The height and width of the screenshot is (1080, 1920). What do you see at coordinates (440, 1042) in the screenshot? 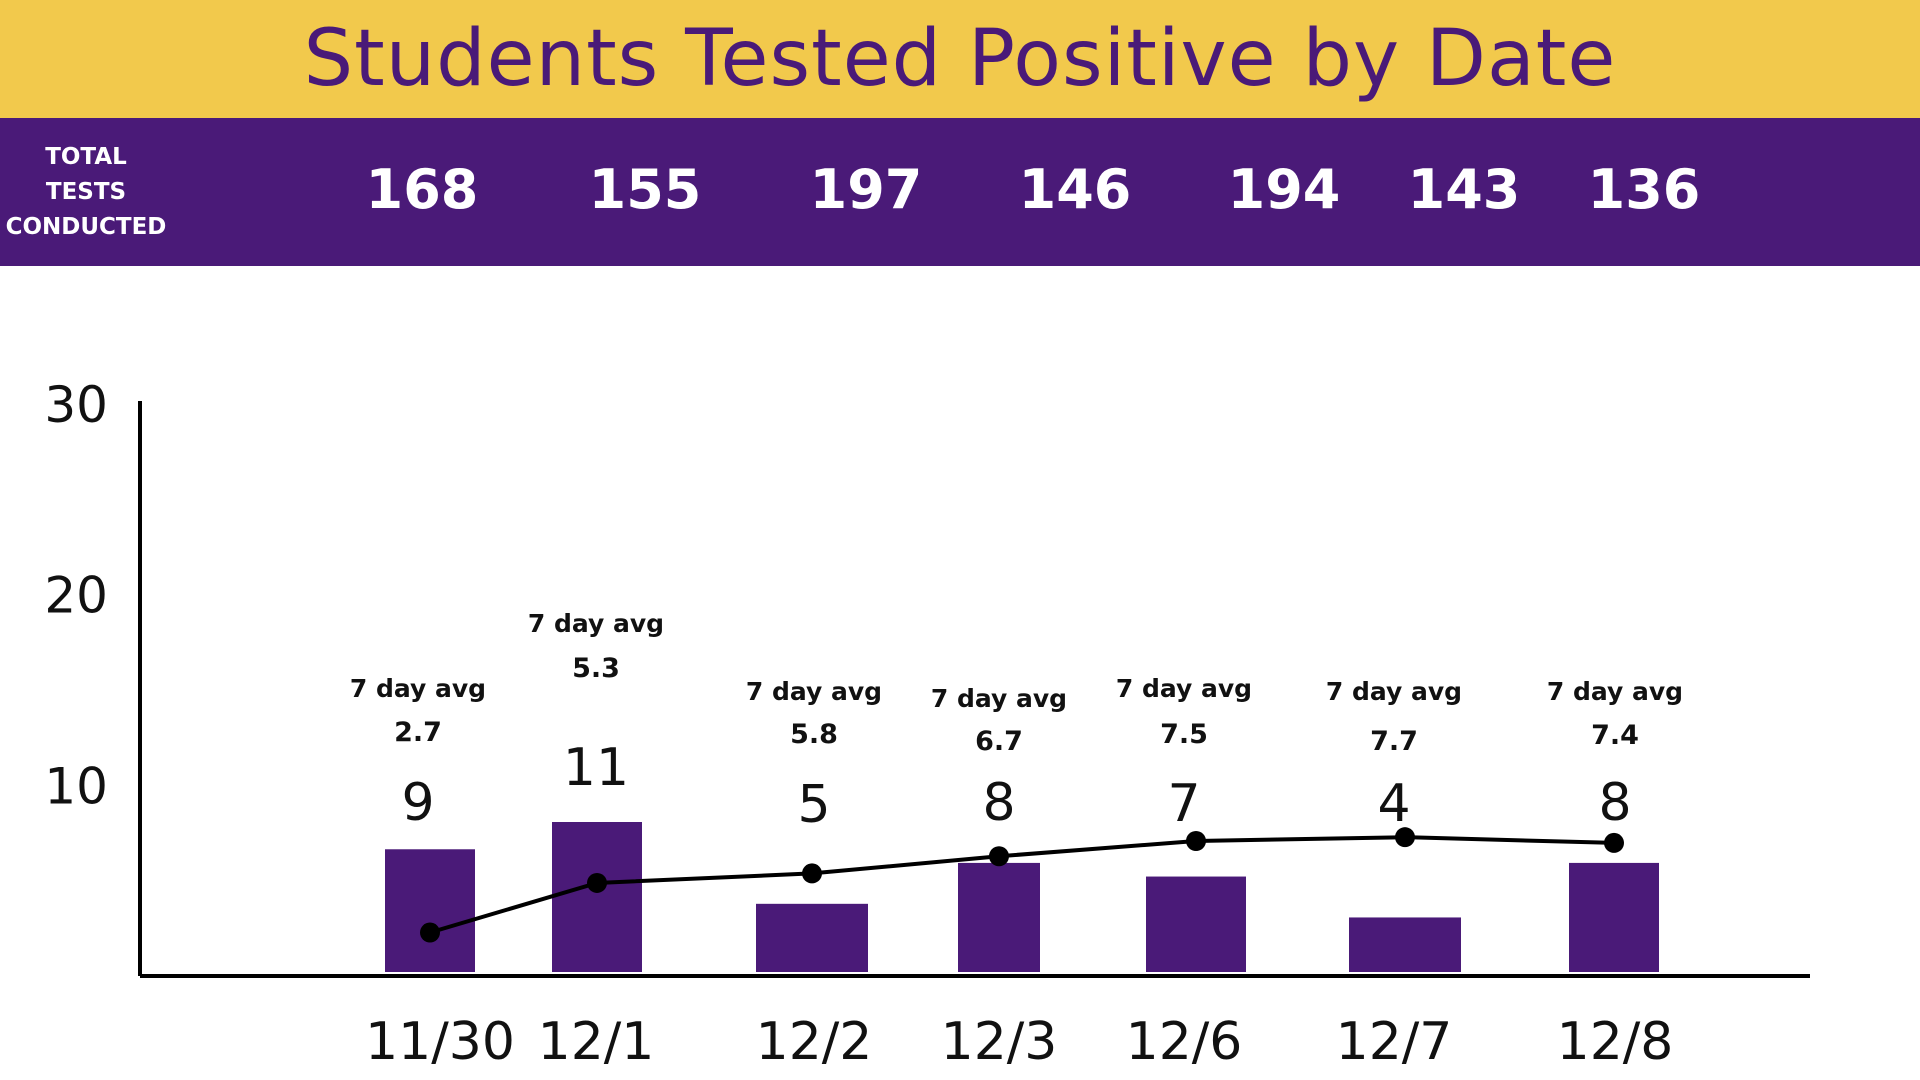
I see `x-tick-label: 11/30` at bounding box center [440, 1042].